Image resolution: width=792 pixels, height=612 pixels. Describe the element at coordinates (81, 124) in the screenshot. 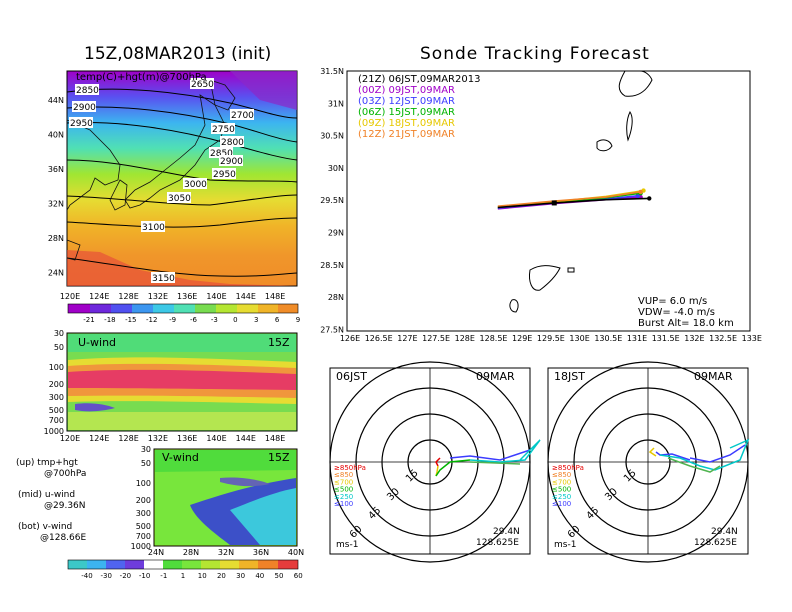

I see `contour-label: 2950` at that location.